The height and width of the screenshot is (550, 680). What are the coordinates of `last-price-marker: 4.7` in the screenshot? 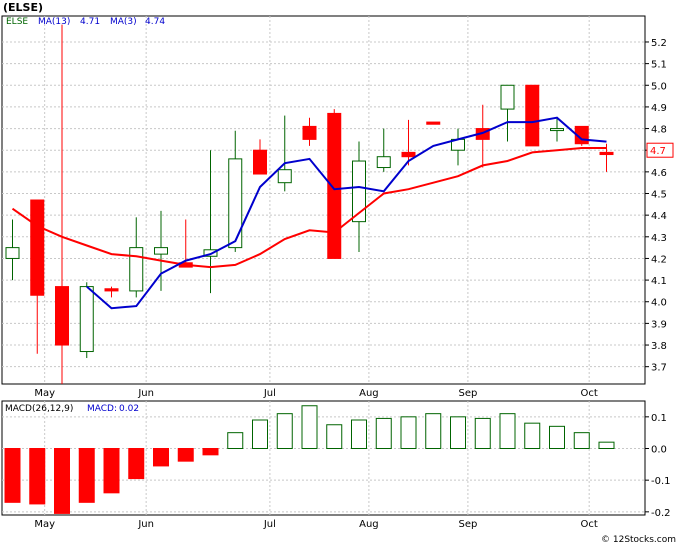 It's located at (660, 150).